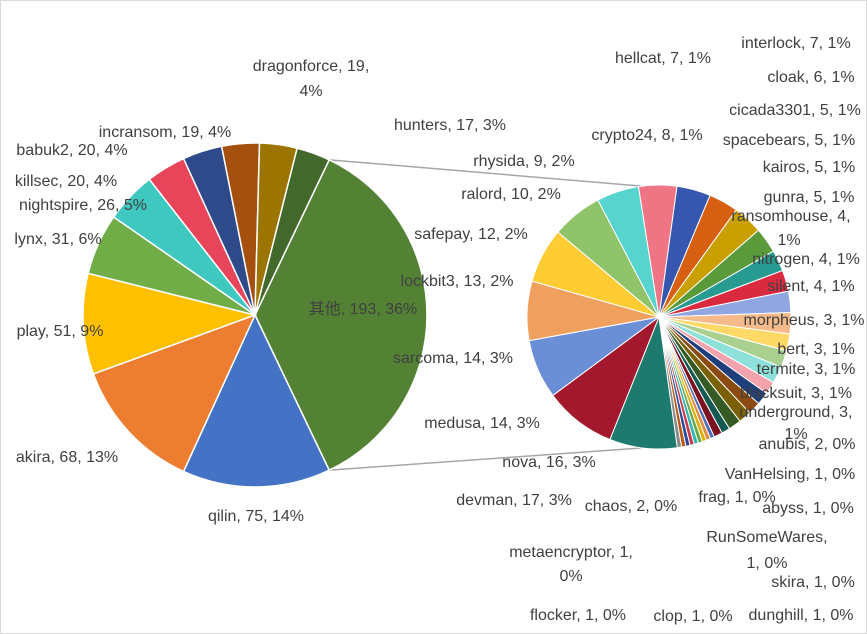  Describe the element at coordinates (471, 234) in the screenshot. I see `sec-label-safepay: safepay, 12, 2%` at that location.